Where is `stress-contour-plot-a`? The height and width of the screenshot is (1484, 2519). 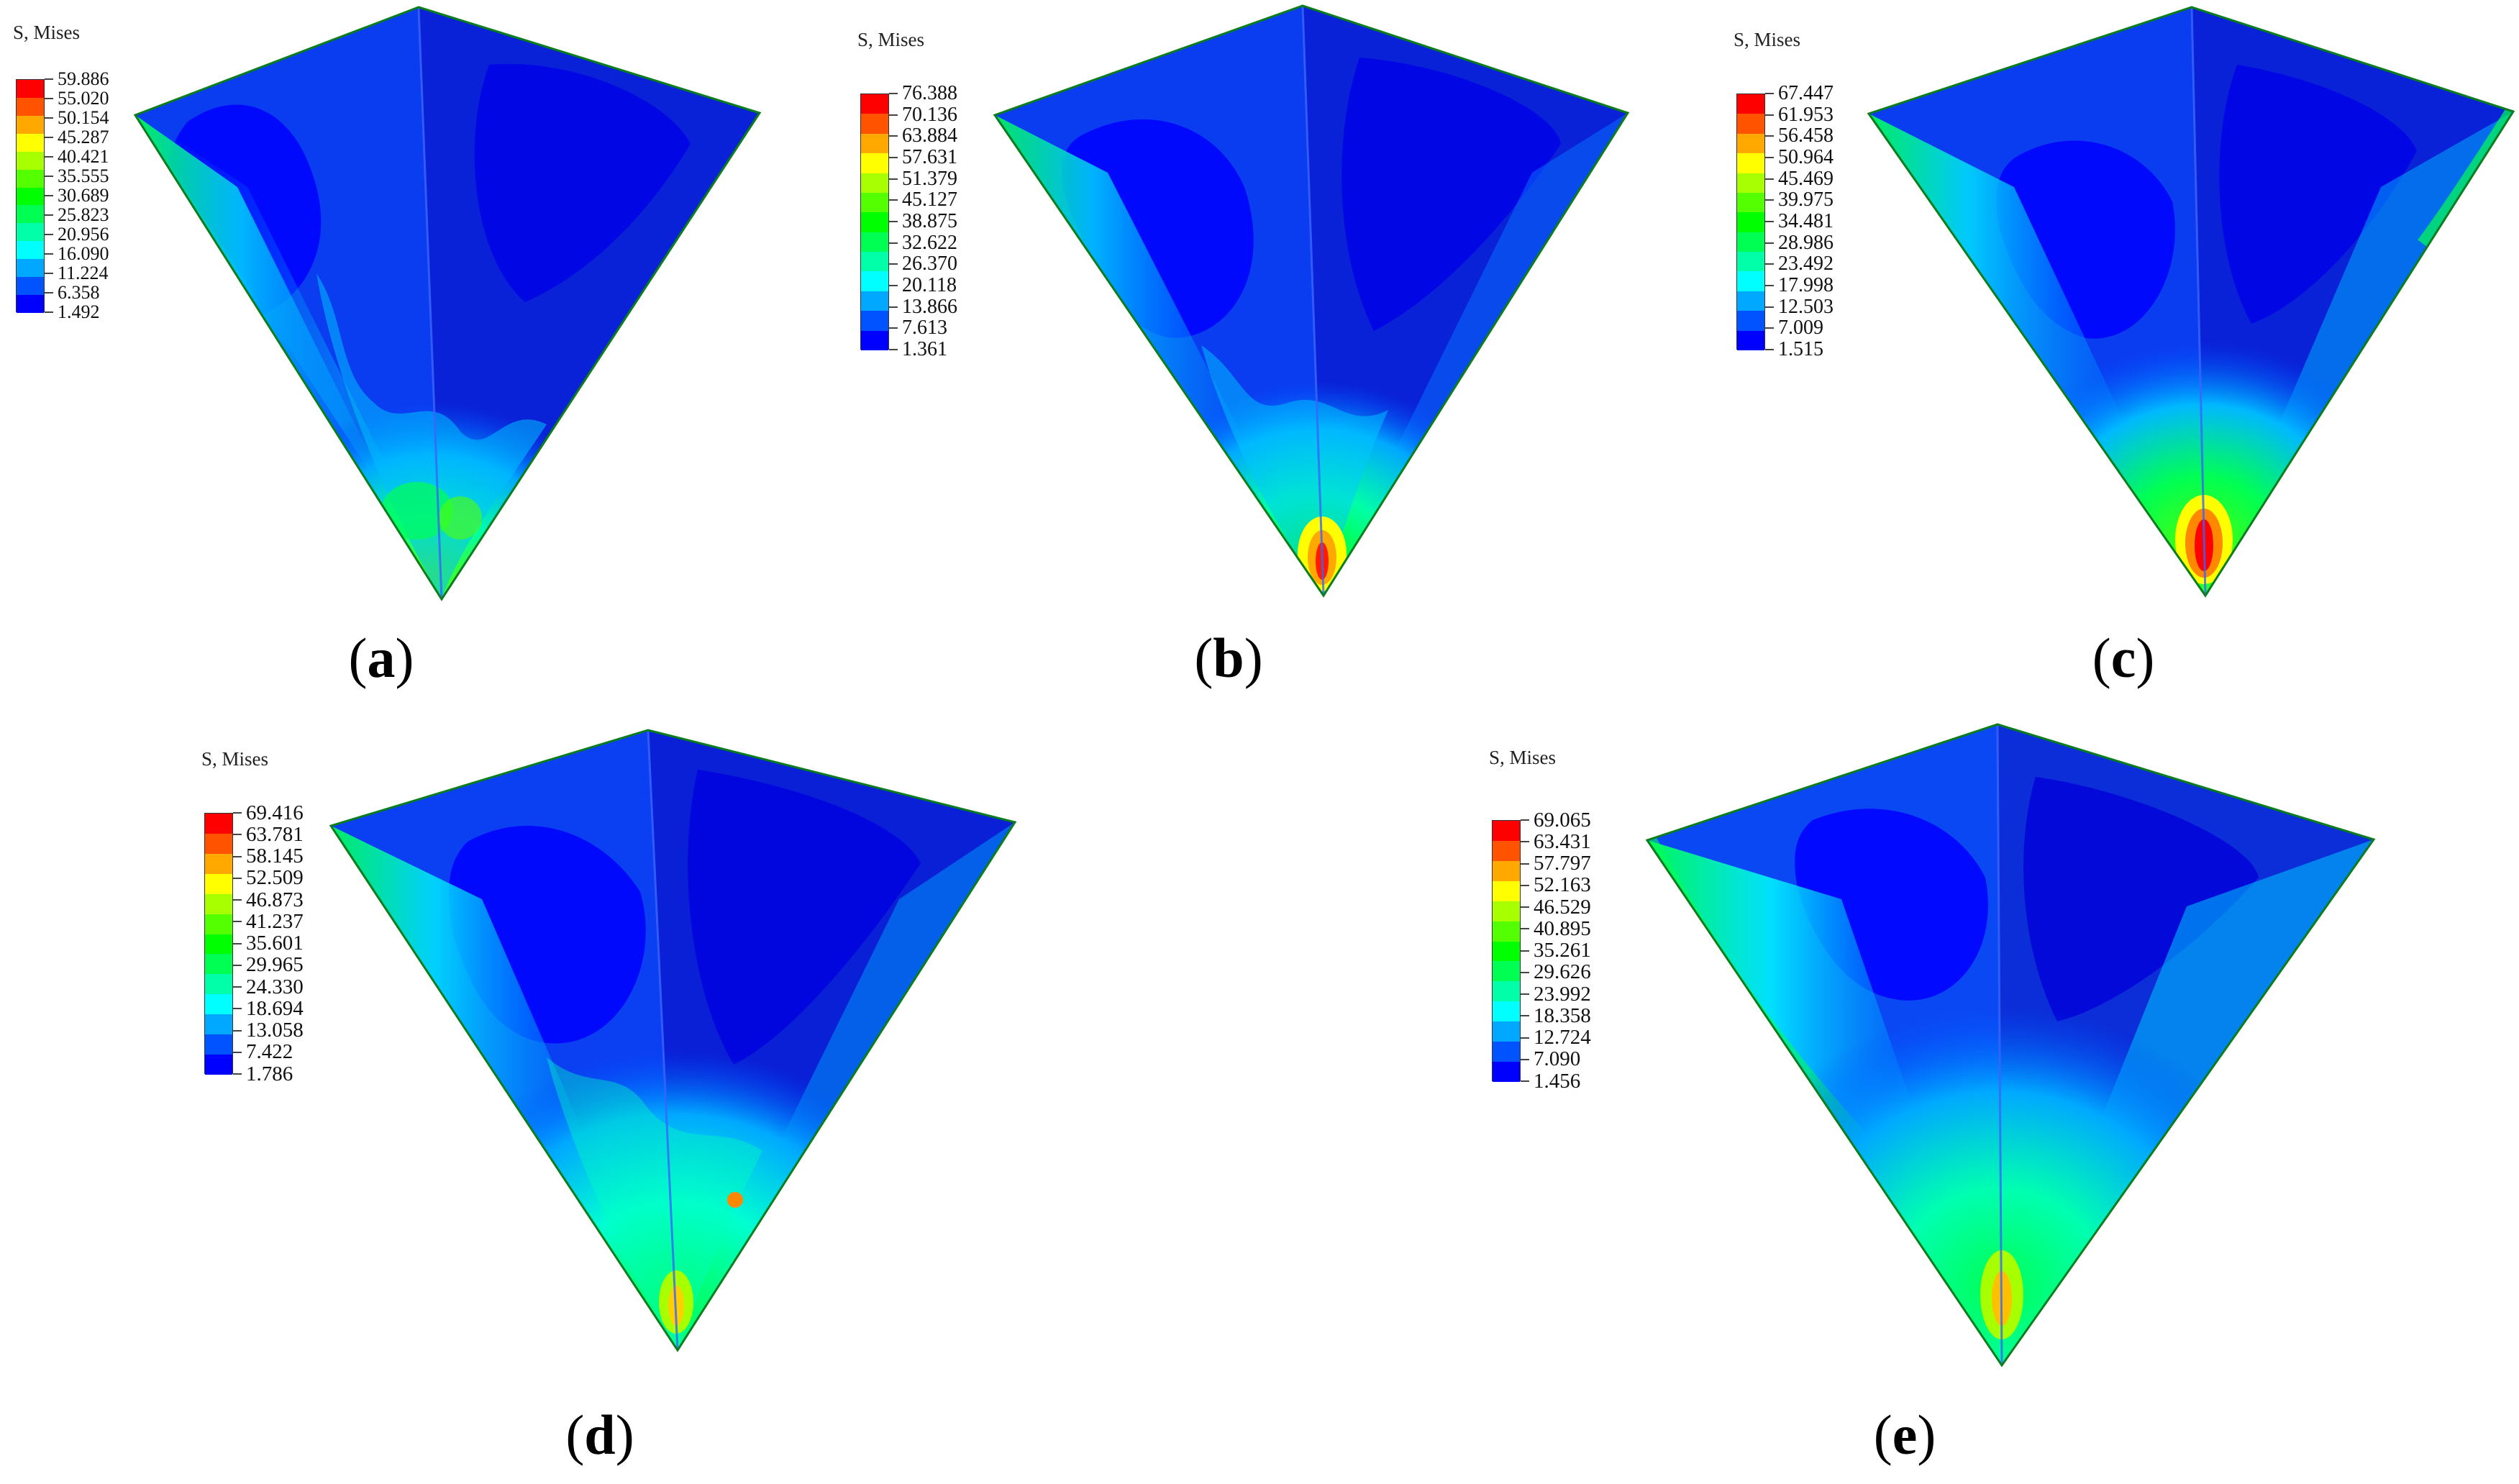 stress-contour-plot-a is located at coordinates (448, 303).